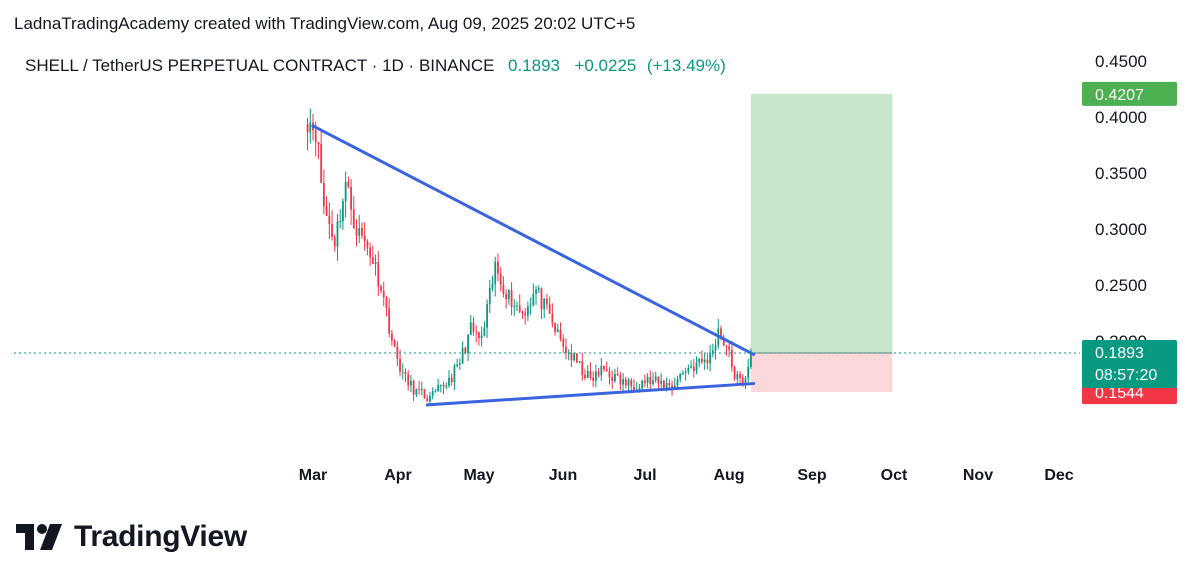  I want to click on month-tick-label: Jul, so click(644, 475).